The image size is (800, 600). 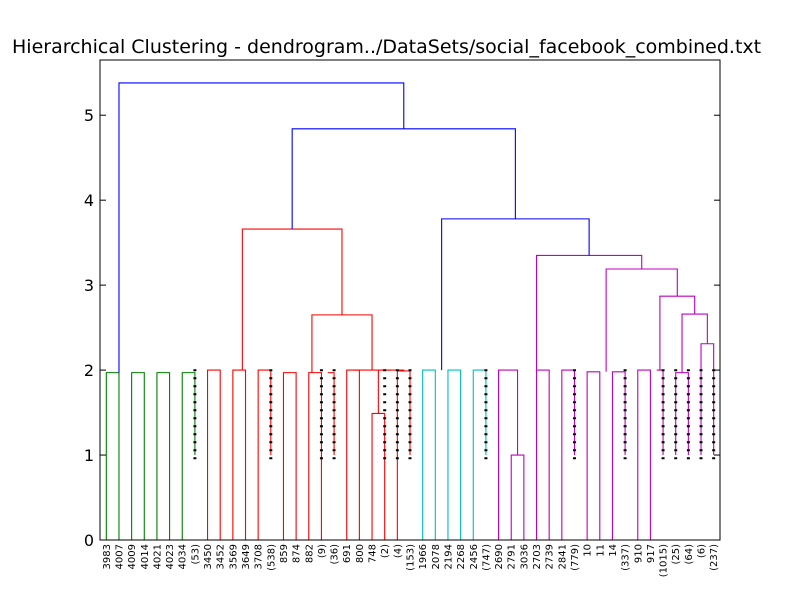 I want to click on leaf-label: 4034, so click(x=183, y=556).